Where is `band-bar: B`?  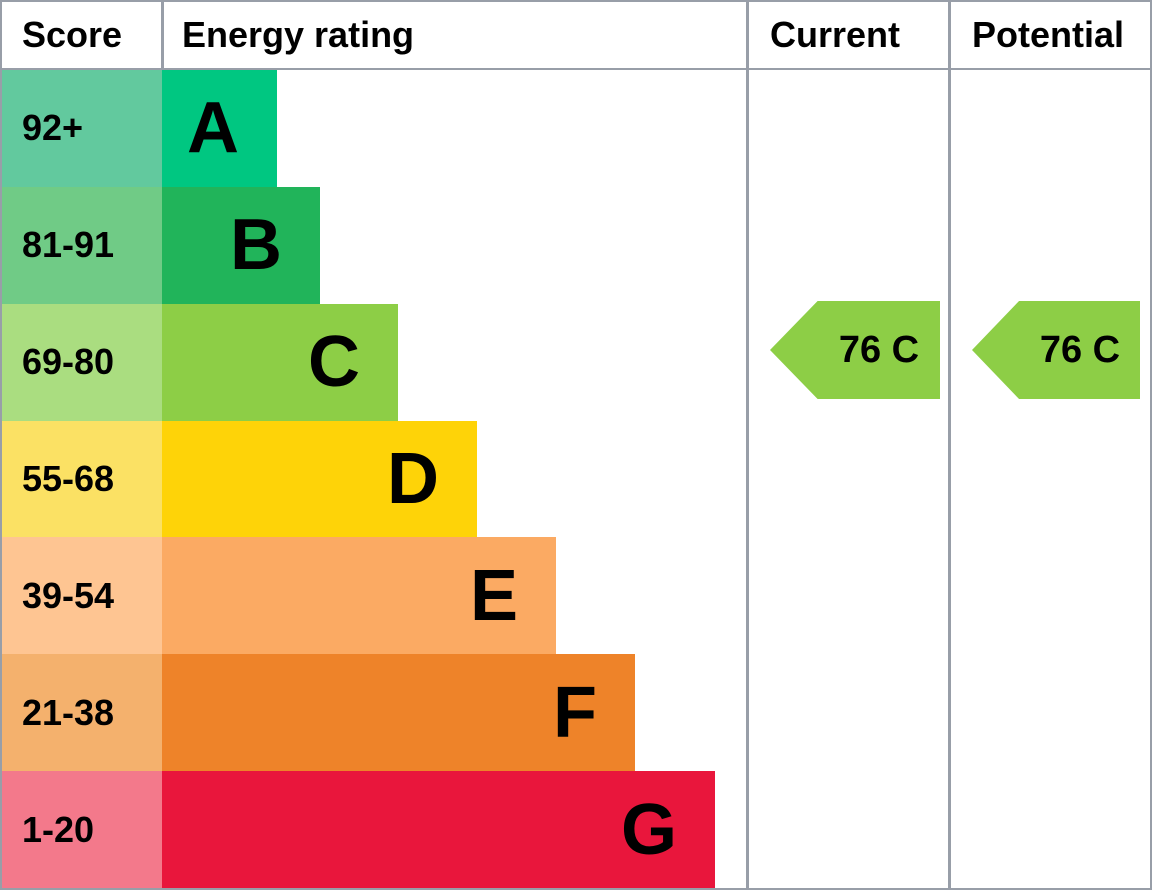 band-bar: B is located at coordinates (241, 245).